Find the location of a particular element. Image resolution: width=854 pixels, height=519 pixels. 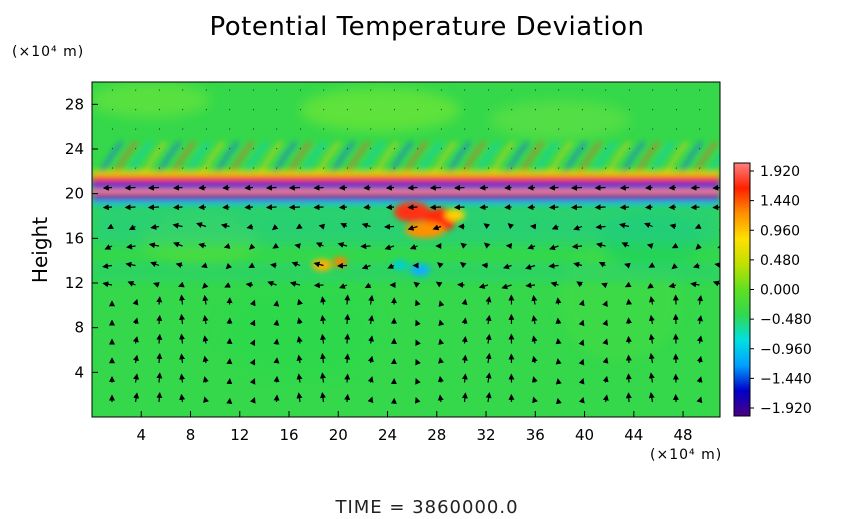

colorbar-label: −0.480 is located at coordinates (786, 320).